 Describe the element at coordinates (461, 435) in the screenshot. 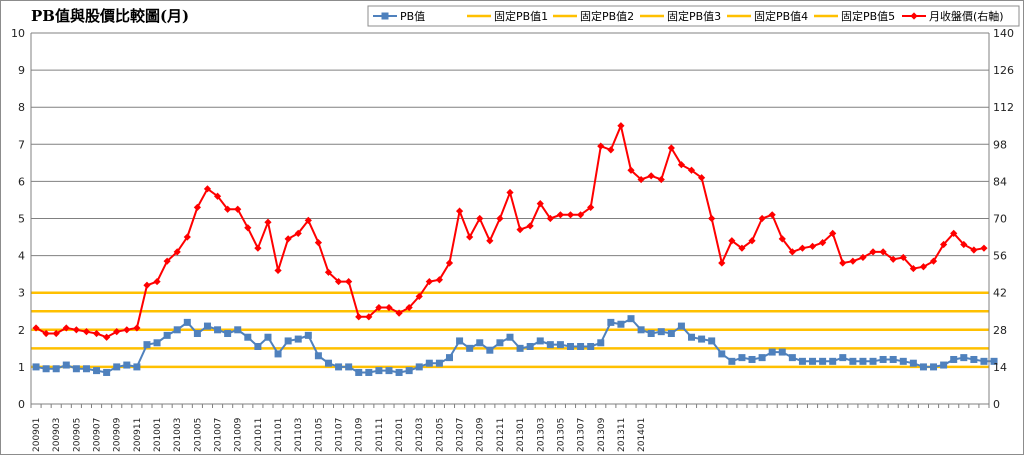

I see `x-tick-label: 201207` at that location.